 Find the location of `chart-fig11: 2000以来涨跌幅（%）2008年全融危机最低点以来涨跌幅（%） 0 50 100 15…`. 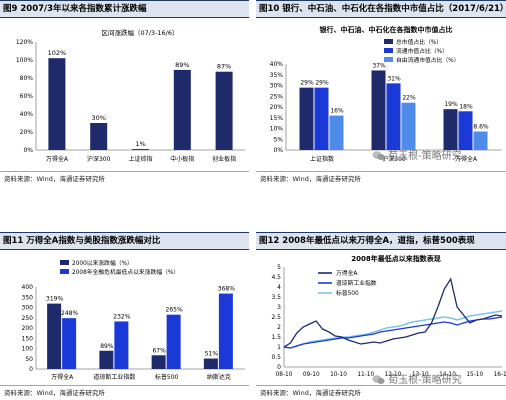

chart-fig11: 2000以来涨跌幅（%）2008年全融危机最低点以来涨跌幅（%） 0 50 100 15… is located at coordinates (133, 320).